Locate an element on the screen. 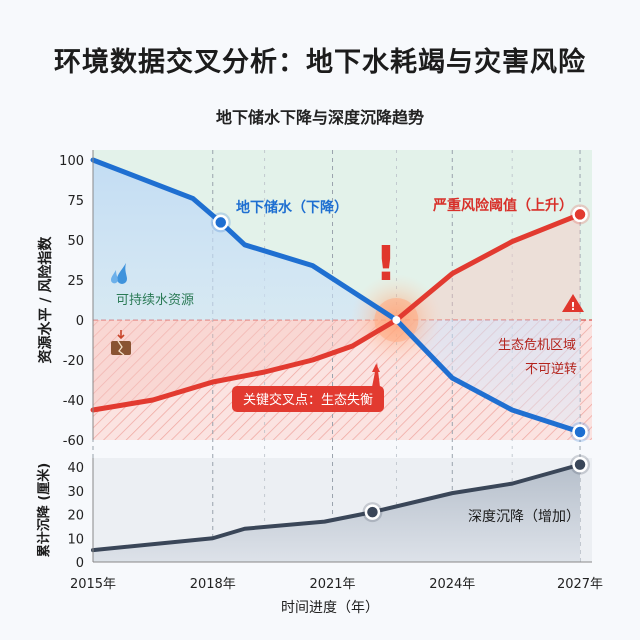  y-tick-label-top: 75 is located at coordinates (75, 201).